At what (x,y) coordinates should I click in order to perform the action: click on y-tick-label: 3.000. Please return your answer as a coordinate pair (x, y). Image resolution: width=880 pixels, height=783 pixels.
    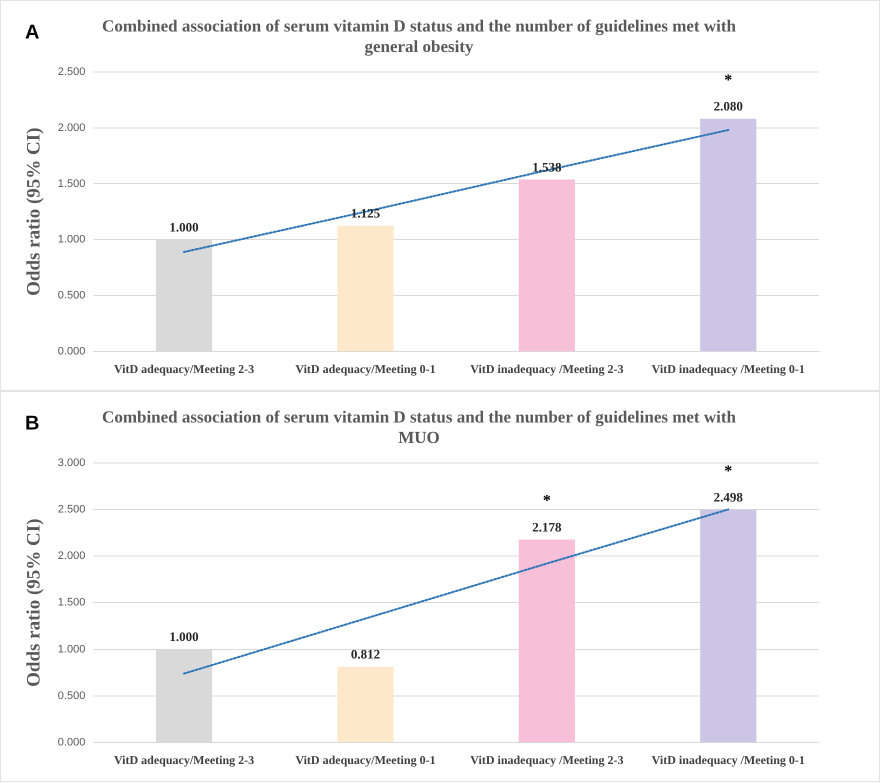
    Looking at the image, I should click on (72, 462).